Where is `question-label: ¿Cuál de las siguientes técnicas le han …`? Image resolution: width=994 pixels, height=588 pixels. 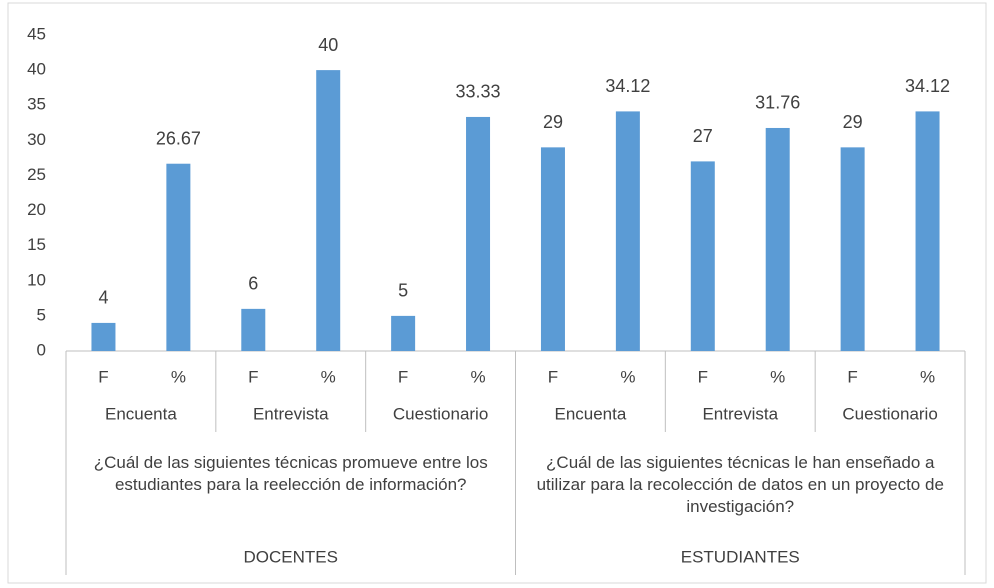 question-label: ¿Cuál de las siguientes técnicas le han … is located at coordinates (740, 484).